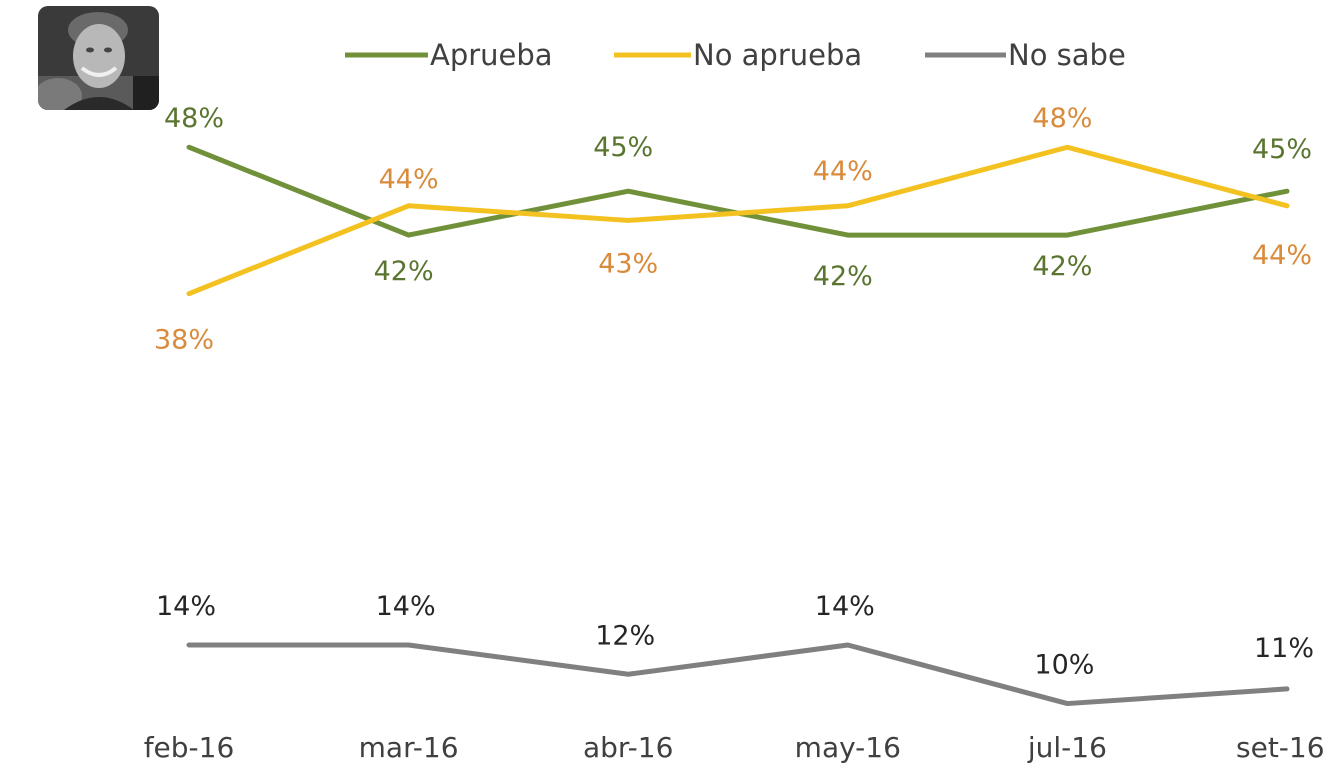 This screenshot has width=1330, height=783. Describe the element at coordinates (409, 747) in the screenshot. I see `x-tick-label: mar-16` at that location.